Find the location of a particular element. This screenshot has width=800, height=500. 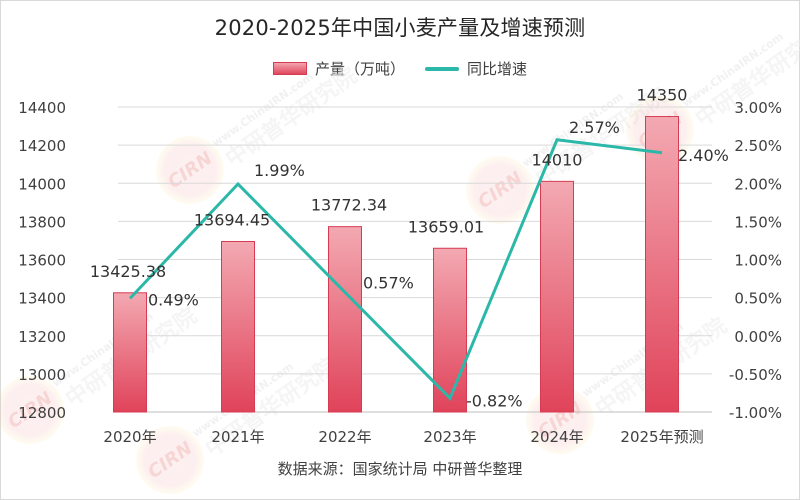

legend-label-production: 产量（万吨） is located at coordinates (359, 69).